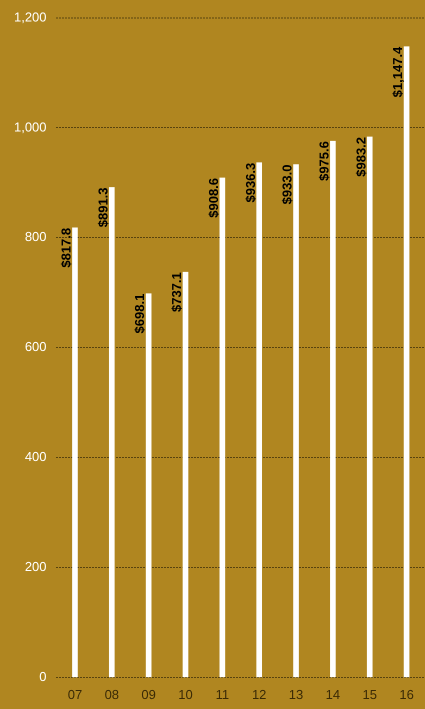  I want to click on x-tick-label: 08, so click(112, 694).